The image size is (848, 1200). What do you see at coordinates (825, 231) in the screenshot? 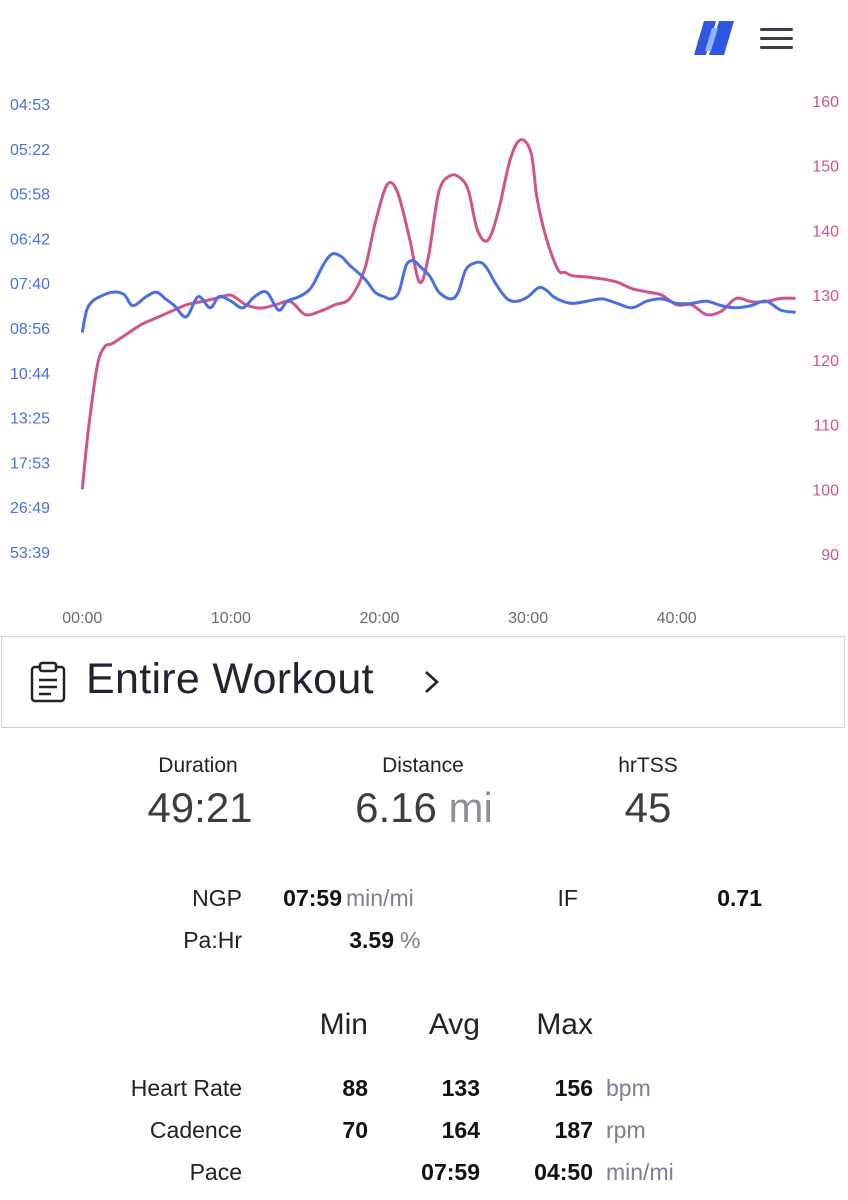
I see `right-axis-tick-label: 140` at bounding box center [825, 231].